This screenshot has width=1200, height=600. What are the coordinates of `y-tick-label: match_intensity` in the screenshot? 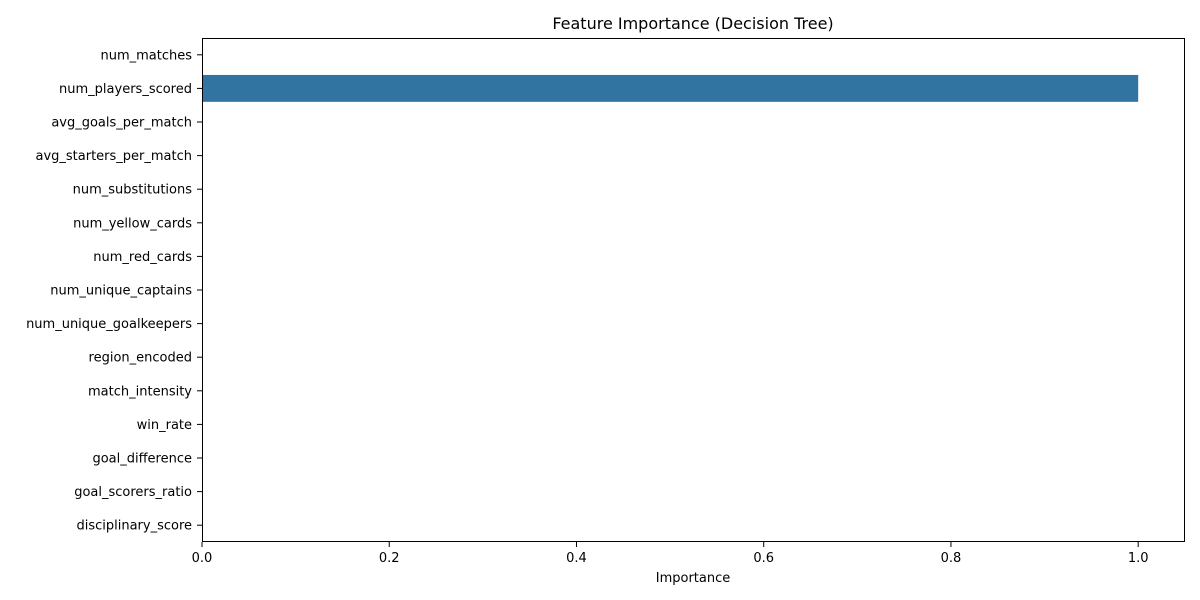 It's located at (140, 391).